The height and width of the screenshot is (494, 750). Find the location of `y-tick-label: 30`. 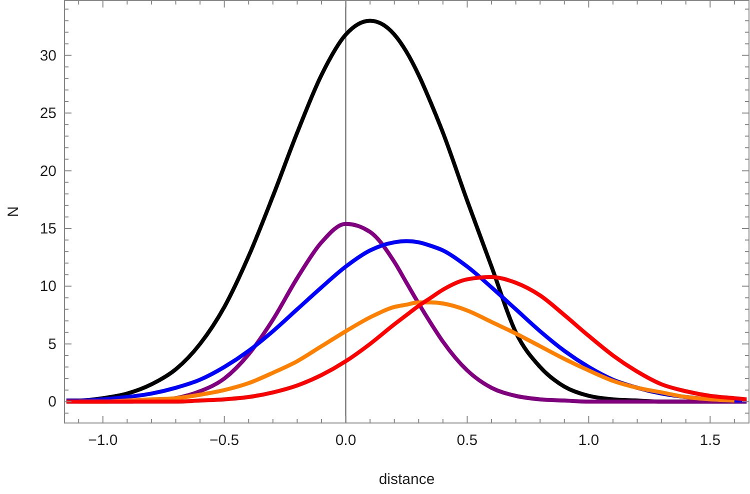

y-tick-label: 30 is located at coordinates (48, 55).